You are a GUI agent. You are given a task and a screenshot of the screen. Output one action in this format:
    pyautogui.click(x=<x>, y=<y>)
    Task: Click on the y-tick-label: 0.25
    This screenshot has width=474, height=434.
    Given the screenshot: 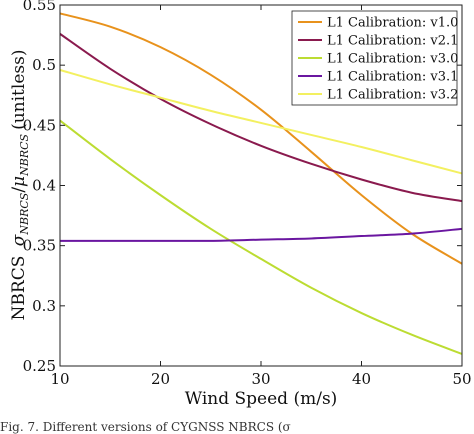 What is the action you would take?
    pyautogui.click(x=39, y=366)
    